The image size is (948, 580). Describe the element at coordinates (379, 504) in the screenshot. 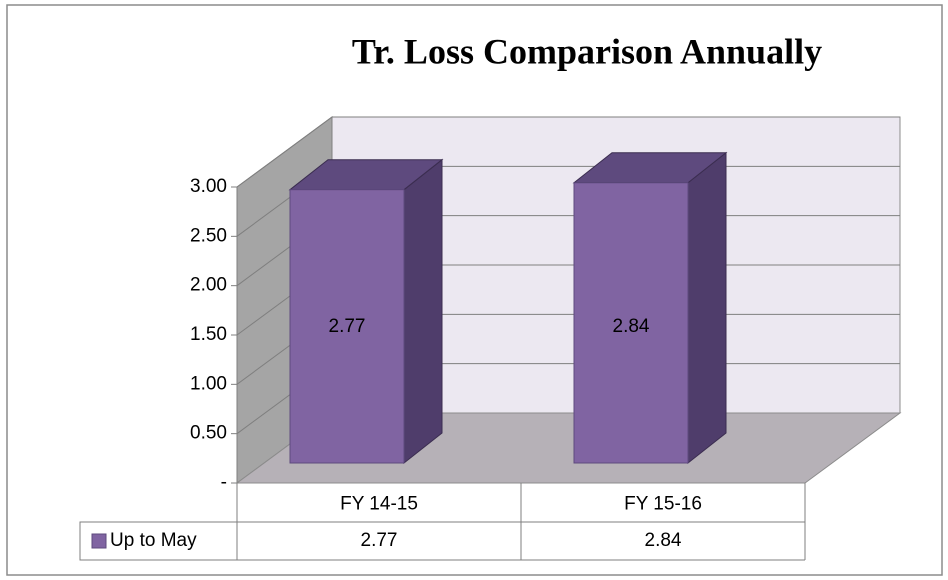

I see `x-tick-label: FY 14-15` at that location.